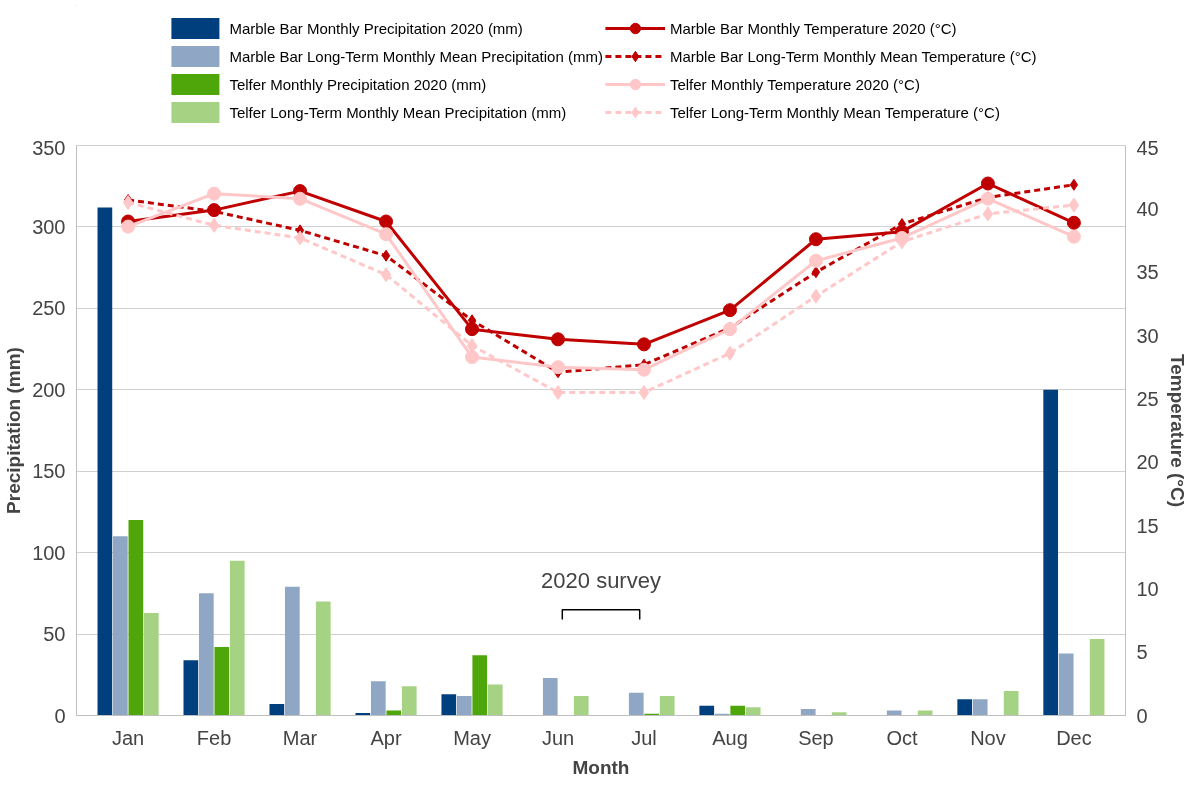 This screenshot has height=796, width=1204. I want to click on legend-label: Telfer Monthly Temperature 2020 (°C), so click(794, 84).